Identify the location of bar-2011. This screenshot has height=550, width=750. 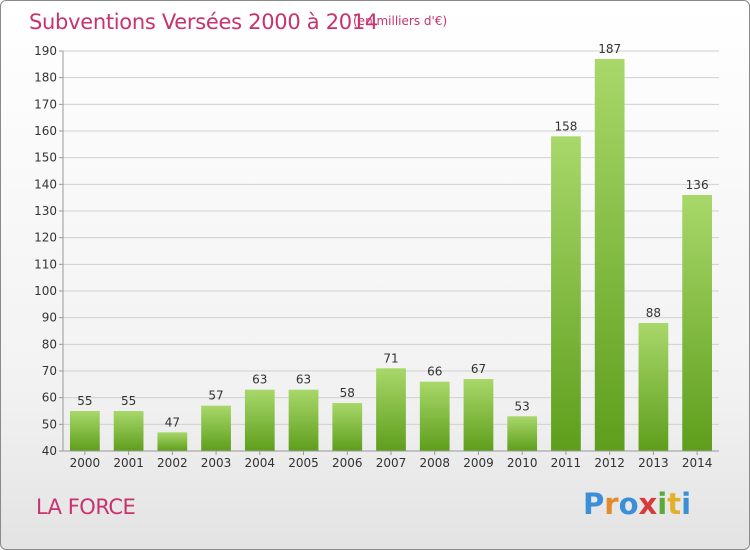
(566, 294).